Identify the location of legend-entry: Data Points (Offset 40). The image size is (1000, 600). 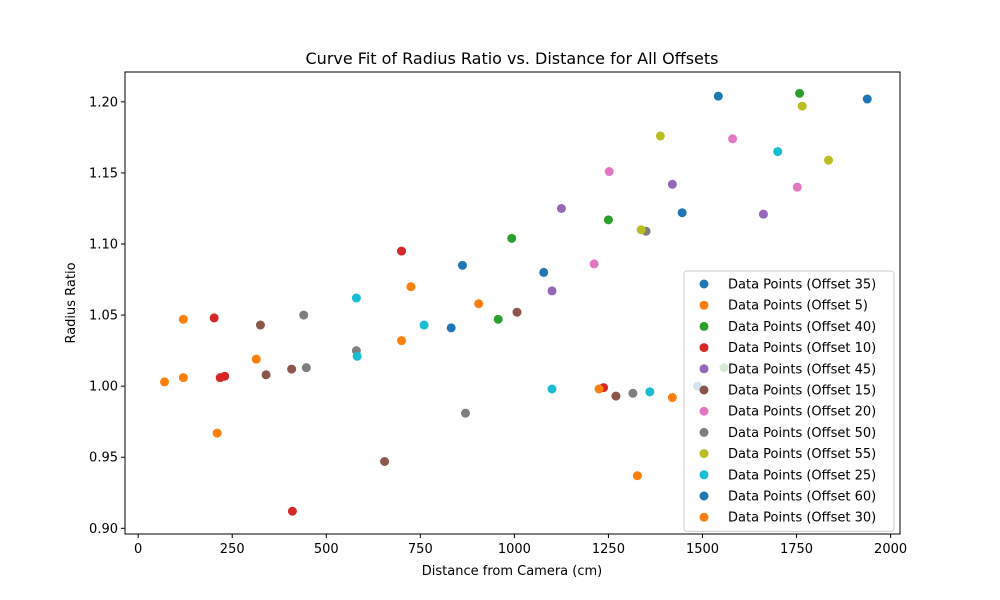
(787, 327).